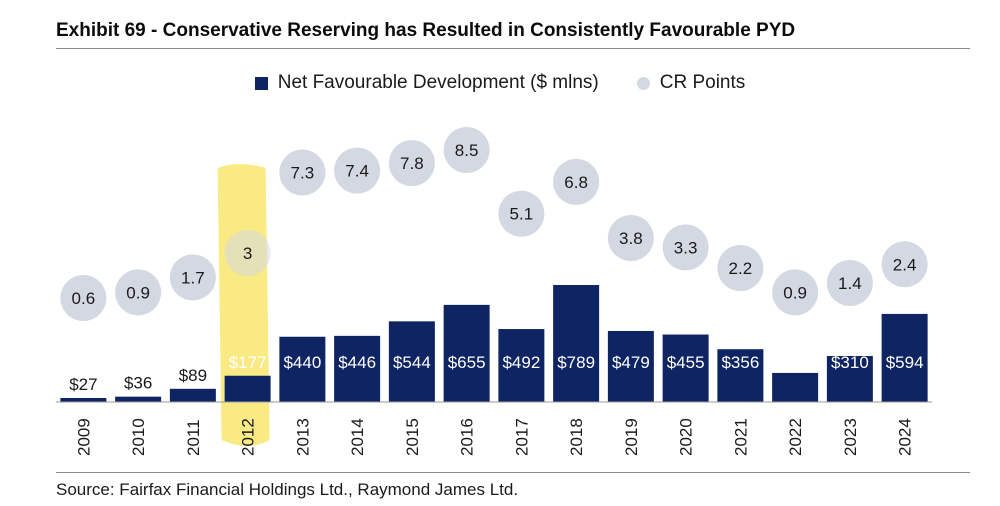 The image size is (1000, 506). I want to click on x-tick-label: 2014, so click(357, 437).